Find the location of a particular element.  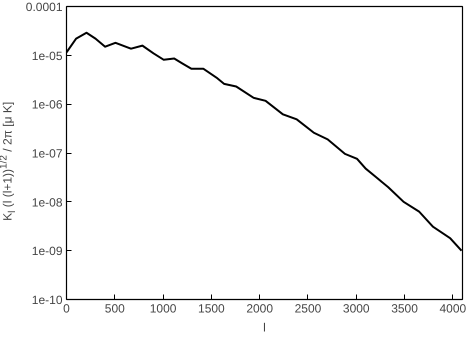

x-tick-label: 2500 is located at coordinates (308, 309).